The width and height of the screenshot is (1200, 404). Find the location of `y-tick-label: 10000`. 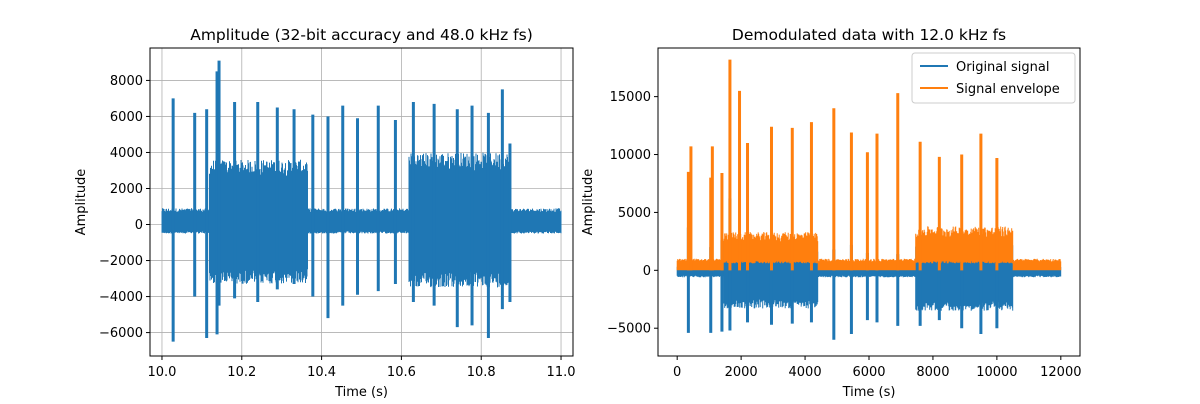

y-tick-label: 10000 is located at coordinates (630, 155).